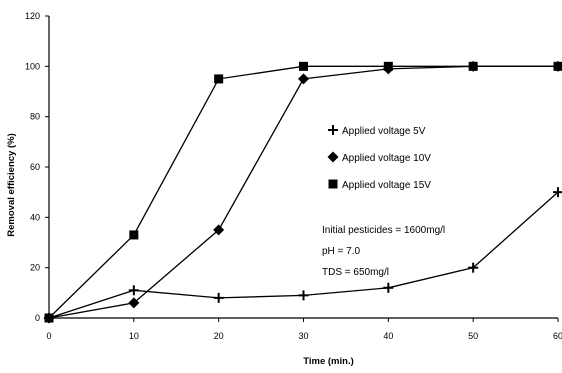  Describe the element at coordinates (32, 66) in the screenshot. I see `y-tick-label: 100` at that location.